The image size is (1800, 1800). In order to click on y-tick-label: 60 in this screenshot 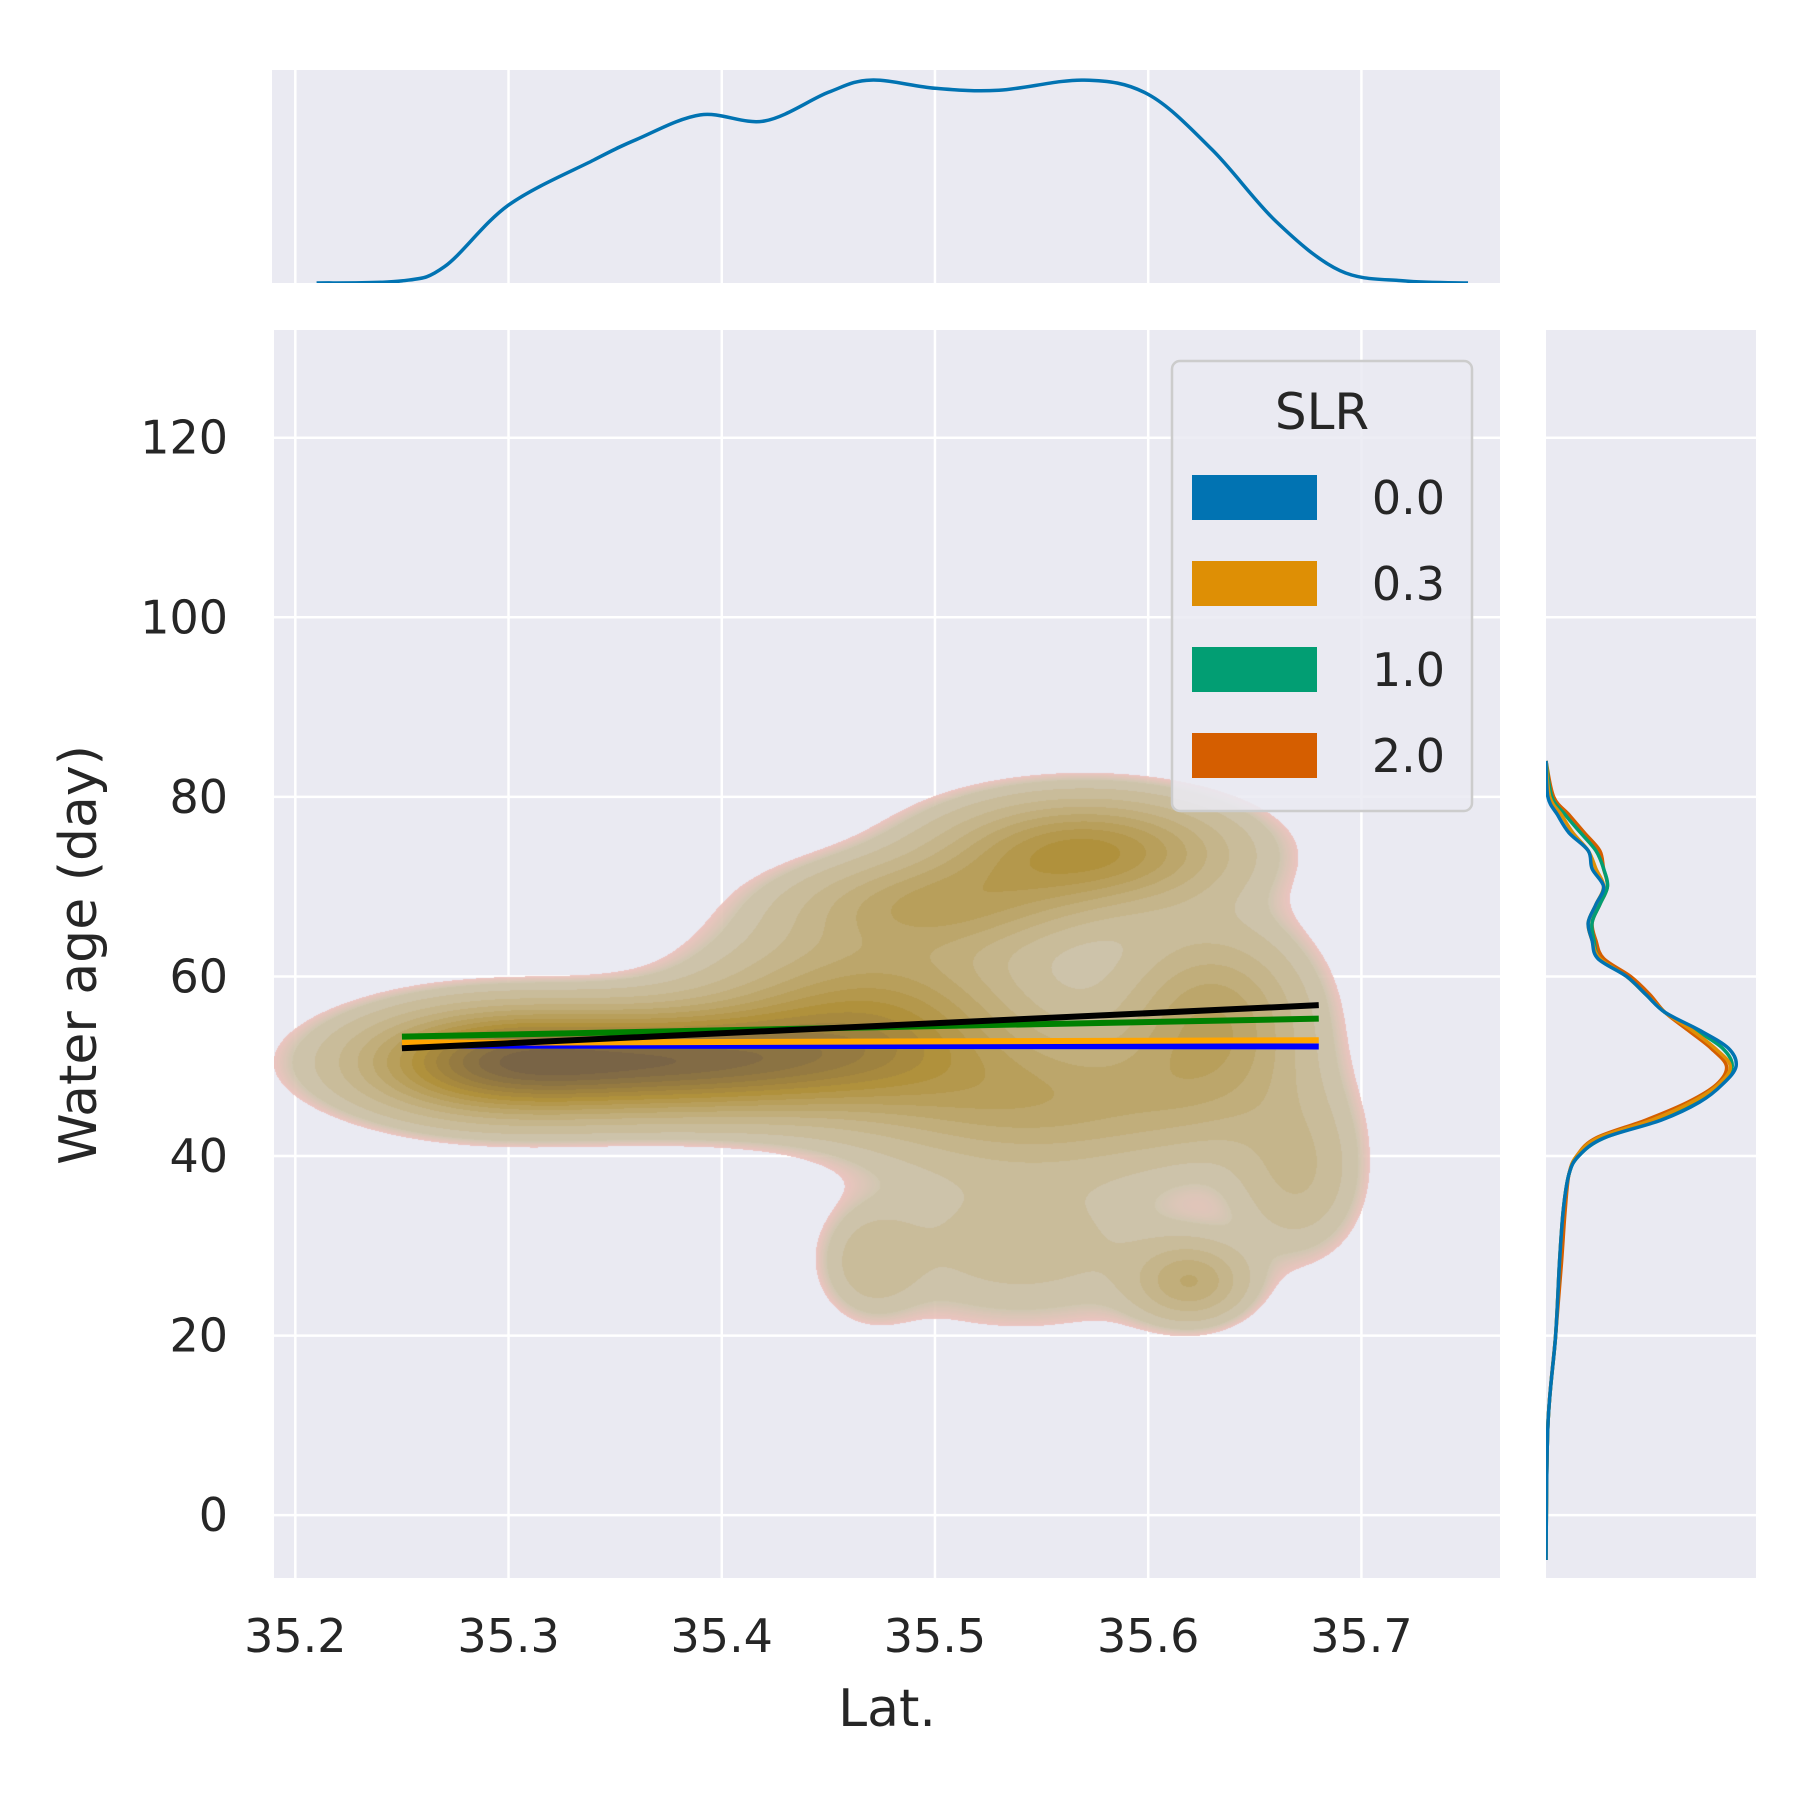, I will do `click(198, 976)`.